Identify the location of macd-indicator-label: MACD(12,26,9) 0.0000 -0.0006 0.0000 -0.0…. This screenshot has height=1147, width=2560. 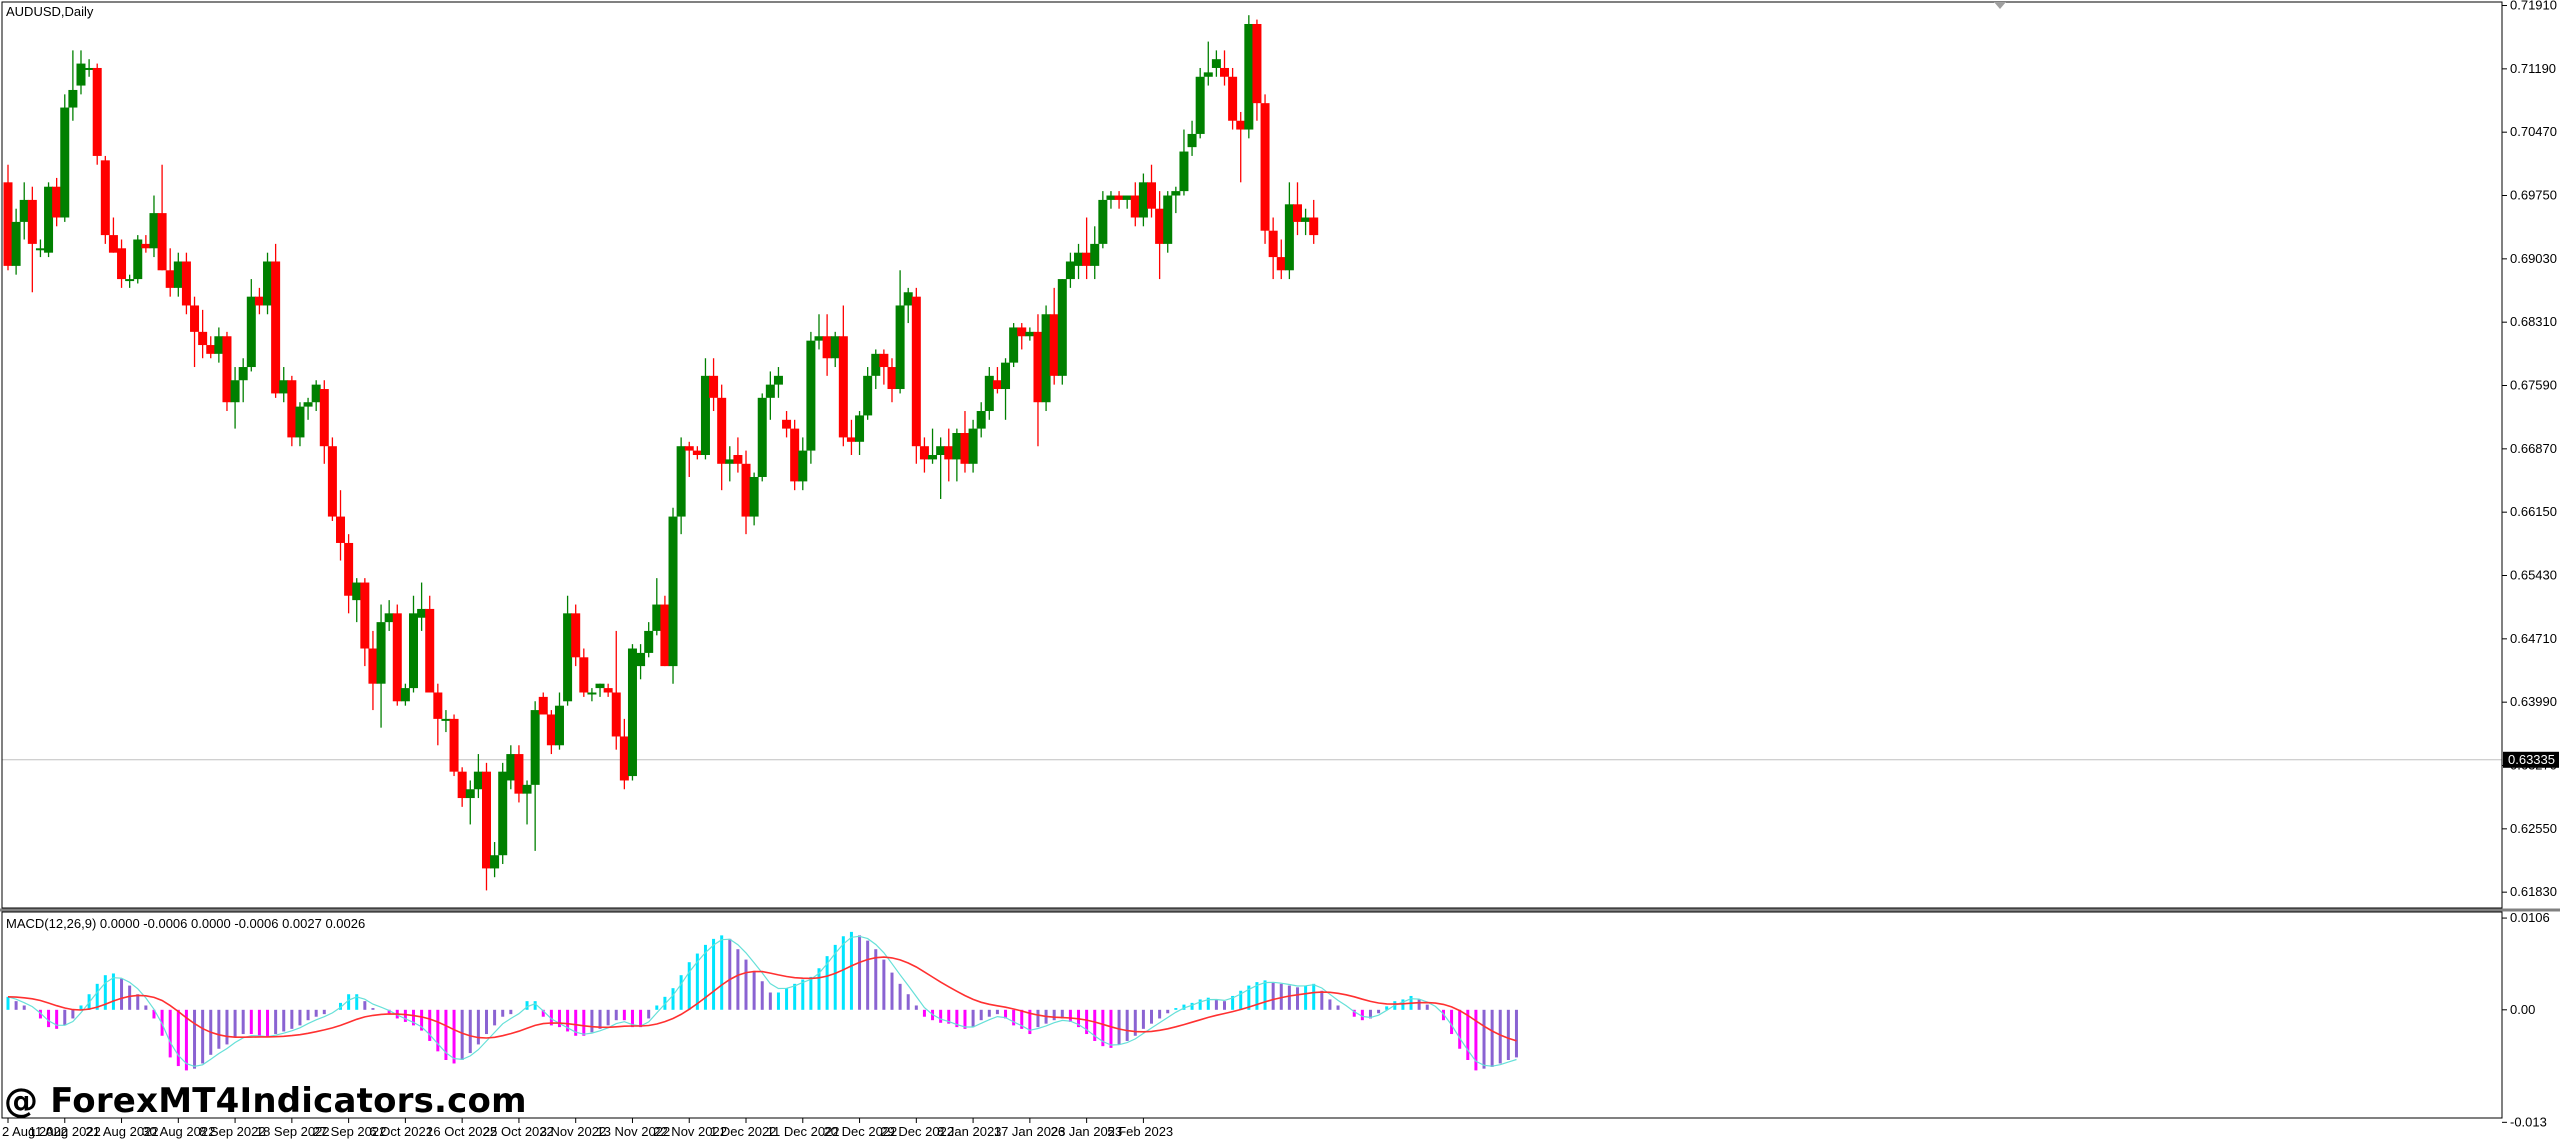
(185, 923).